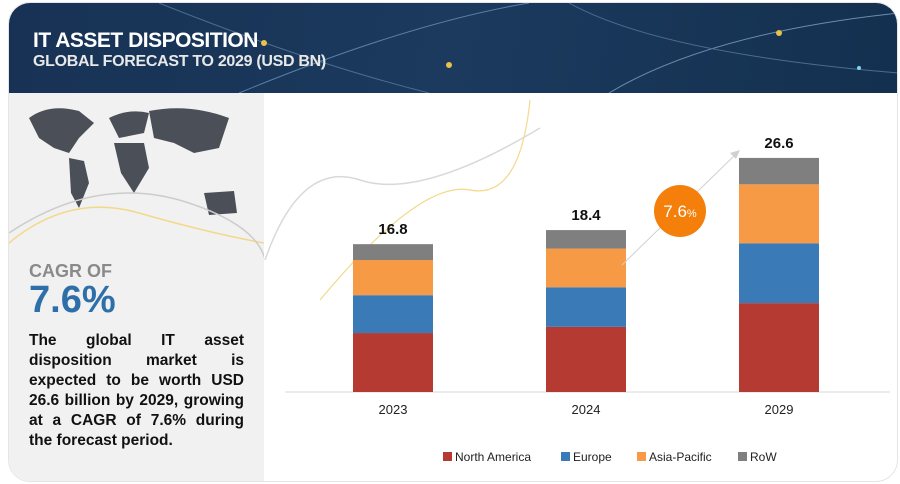  I want to click on bar-segment-north-america-2024, so click(586, 359).